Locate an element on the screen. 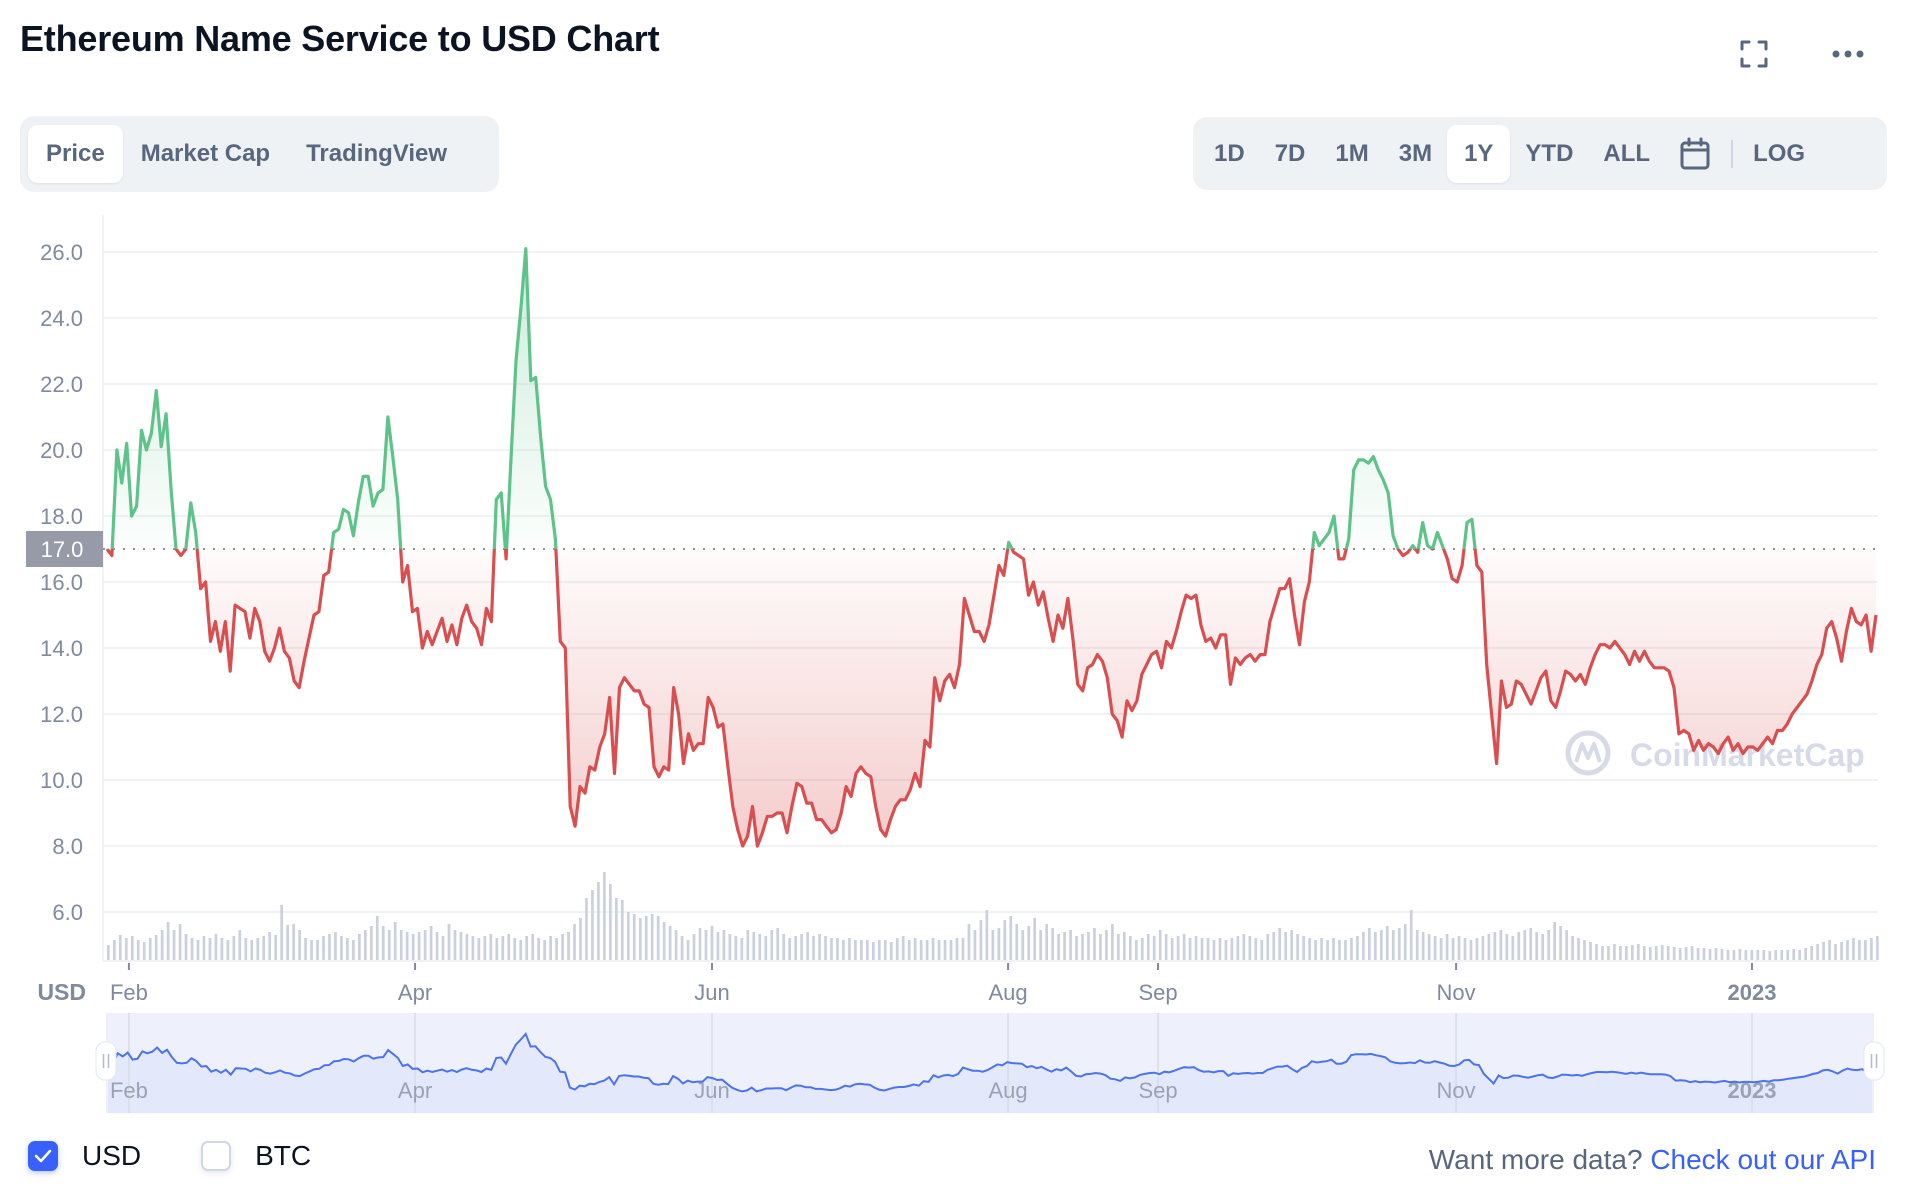 The width and height of the screenshot is (1906, 1198). btc-checkbox is located at coordinates (216, 1156).